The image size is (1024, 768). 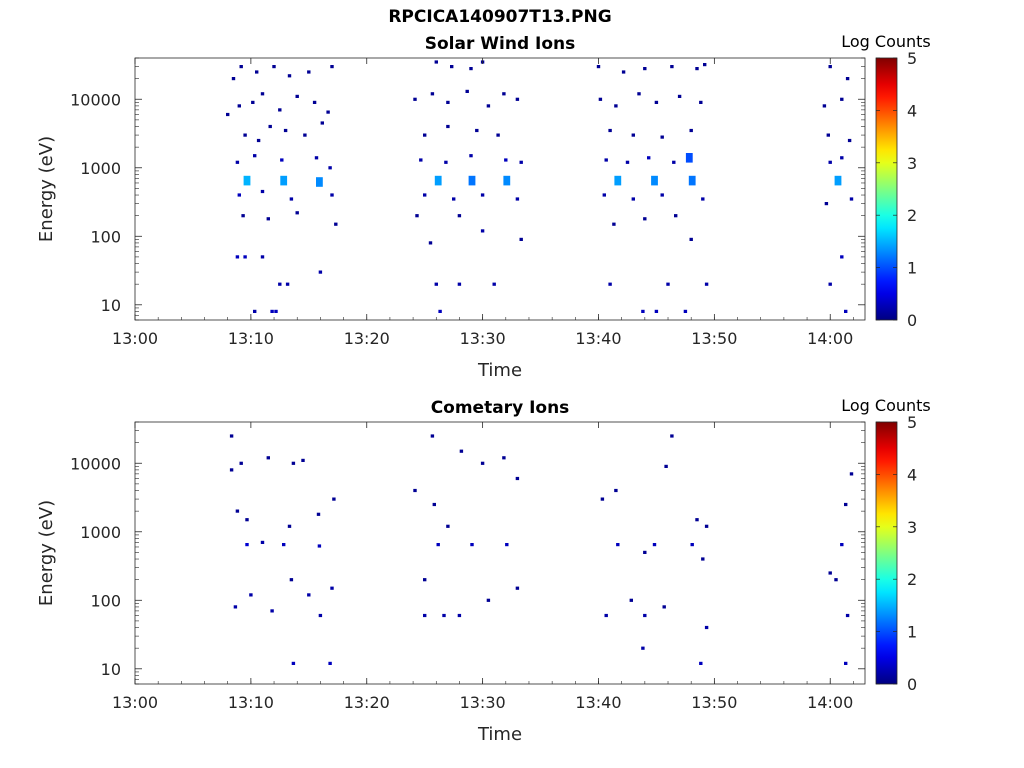 What do you see at coordinates (598, 338) in the screenshot?
I see `x-tick-label: 13:40` at bounding box center [598, 338].